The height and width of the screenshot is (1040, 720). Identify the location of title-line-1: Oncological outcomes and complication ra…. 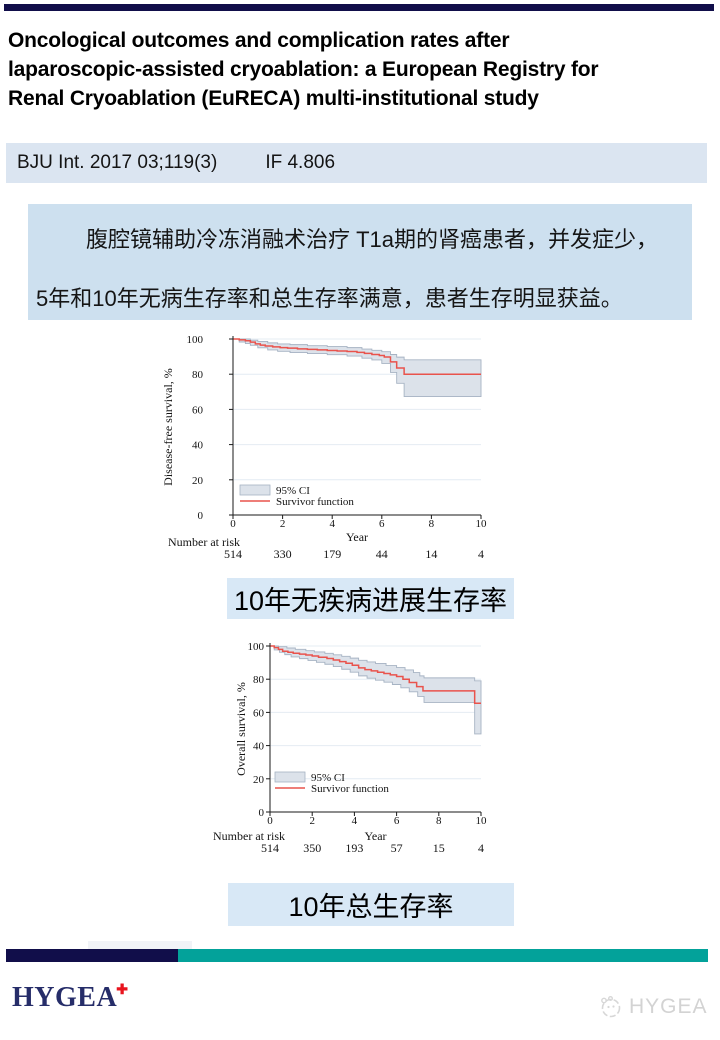
(259, 40).